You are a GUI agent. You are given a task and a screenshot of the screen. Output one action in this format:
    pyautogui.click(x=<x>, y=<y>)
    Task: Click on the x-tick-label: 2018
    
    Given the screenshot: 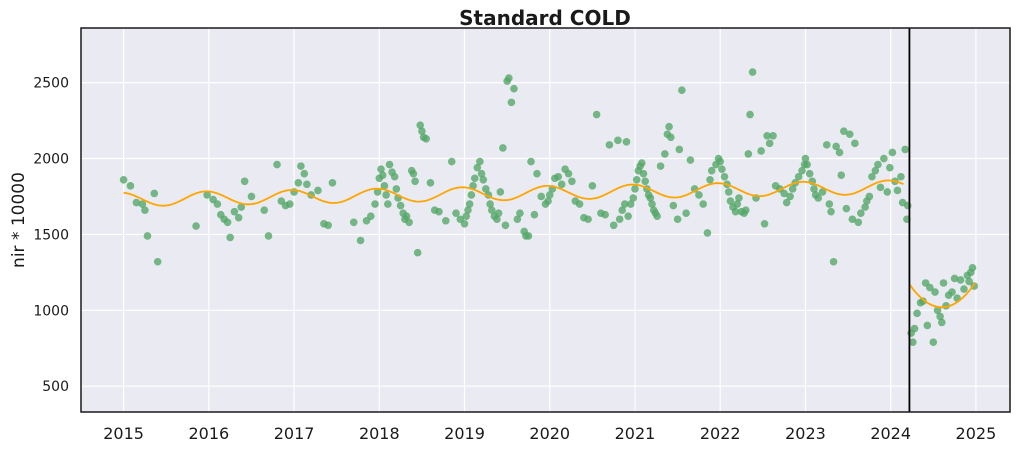 What is the action you would take?
    pyautogui.click(x=379, y=433)
    